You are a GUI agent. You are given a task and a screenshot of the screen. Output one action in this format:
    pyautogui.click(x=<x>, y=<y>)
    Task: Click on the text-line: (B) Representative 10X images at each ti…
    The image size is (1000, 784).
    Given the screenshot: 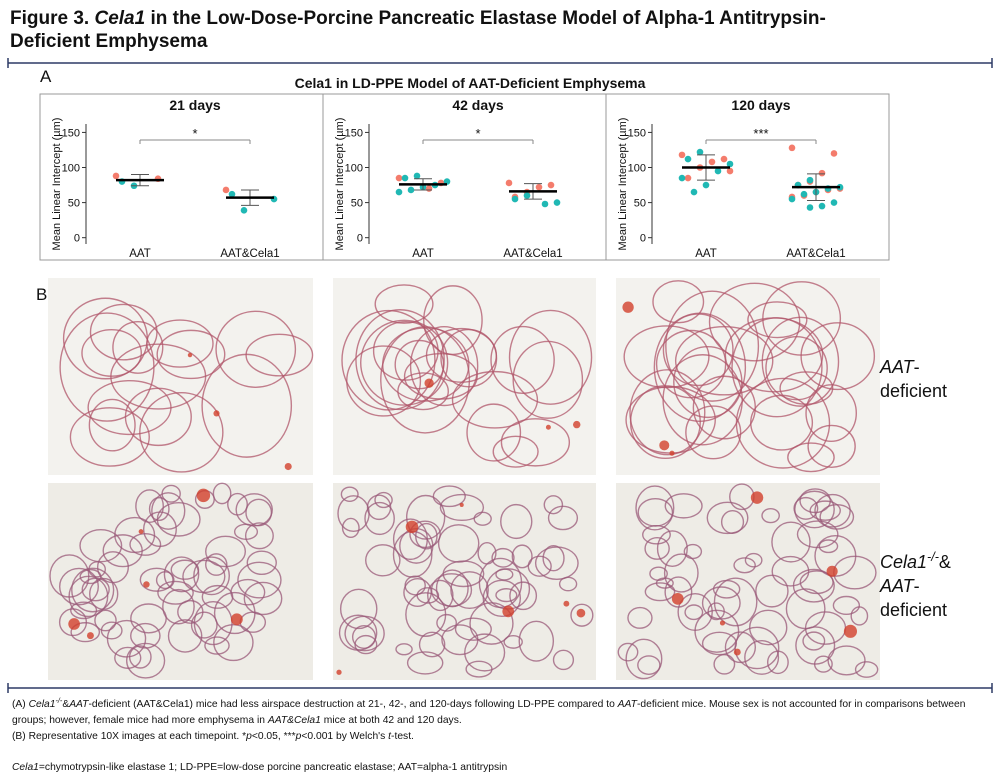 What is the action you would take?
    pyautogui.click(x=213, y=736)
    